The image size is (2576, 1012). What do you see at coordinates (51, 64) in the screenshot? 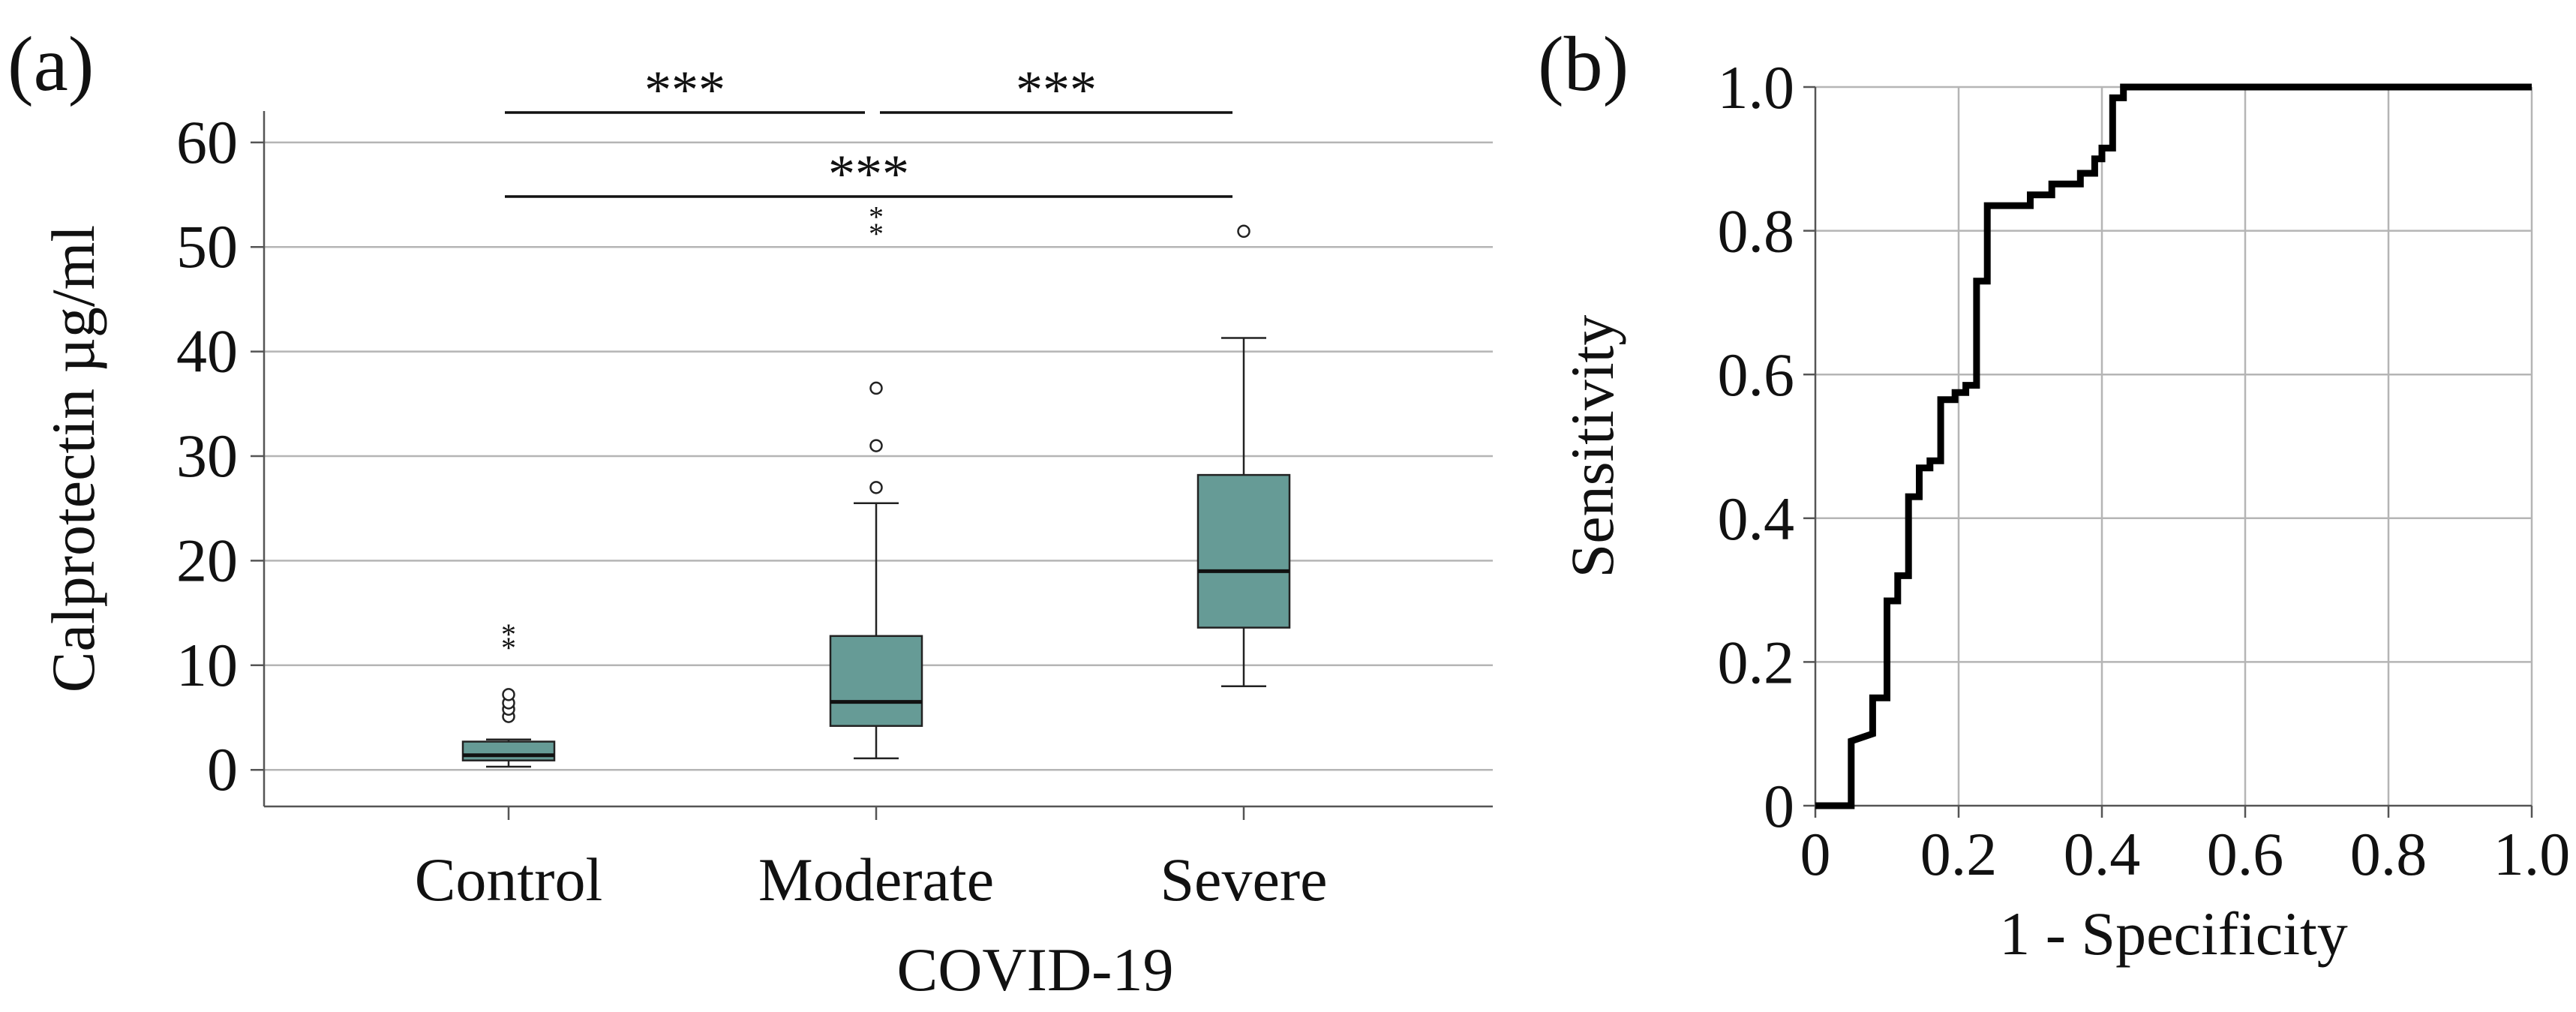
I see `panel-a-label: (a)` at bounding box center [51, 64].